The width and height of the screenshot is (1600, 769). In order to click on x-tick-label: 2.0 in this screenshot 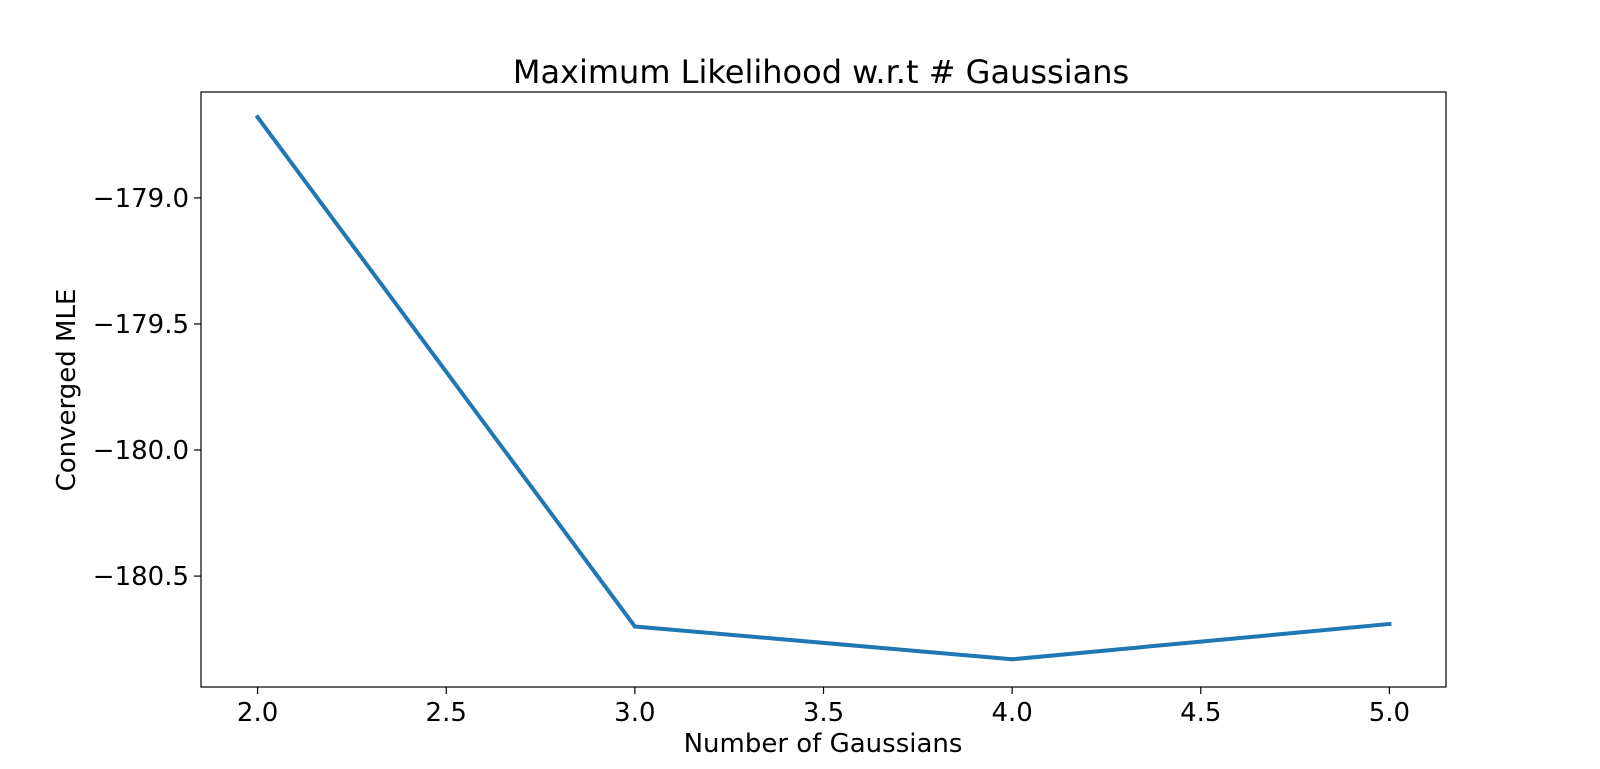, I will do `click(257, 713)`.